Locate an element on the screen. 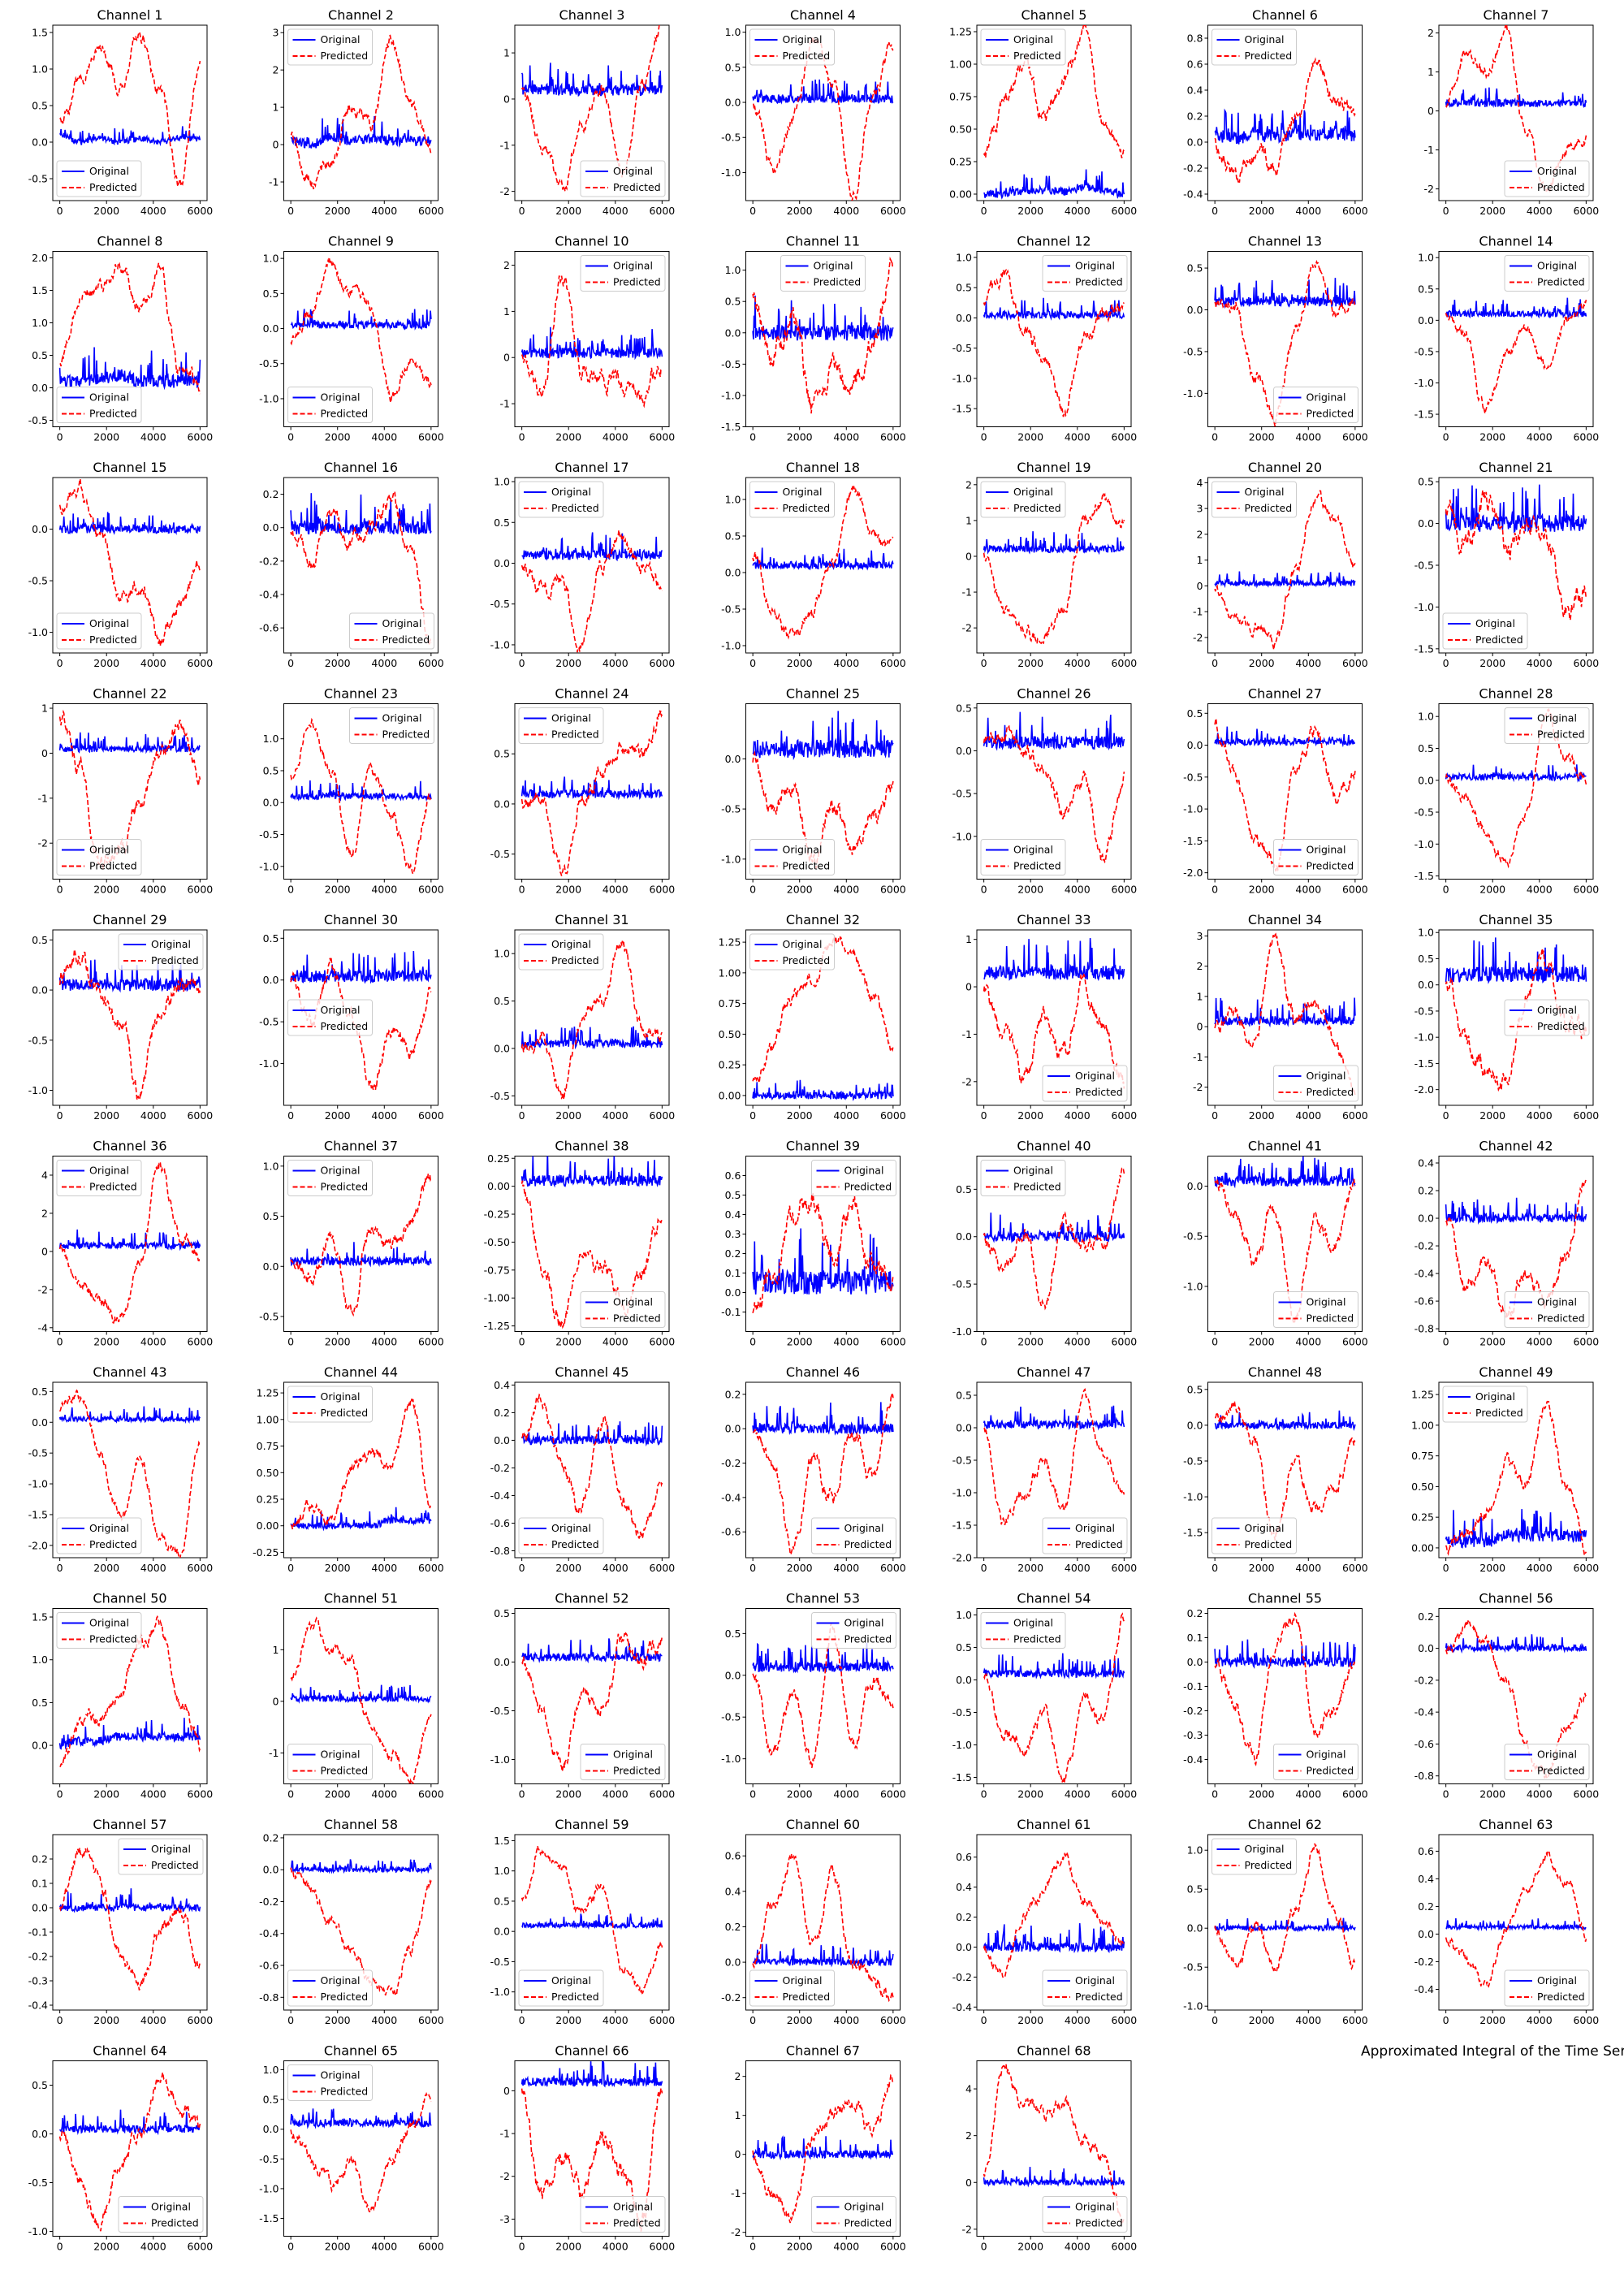 This screenshot has height=2274, width=1624. y-tick-label: 0.50 is located at coordinates (268, 1473).